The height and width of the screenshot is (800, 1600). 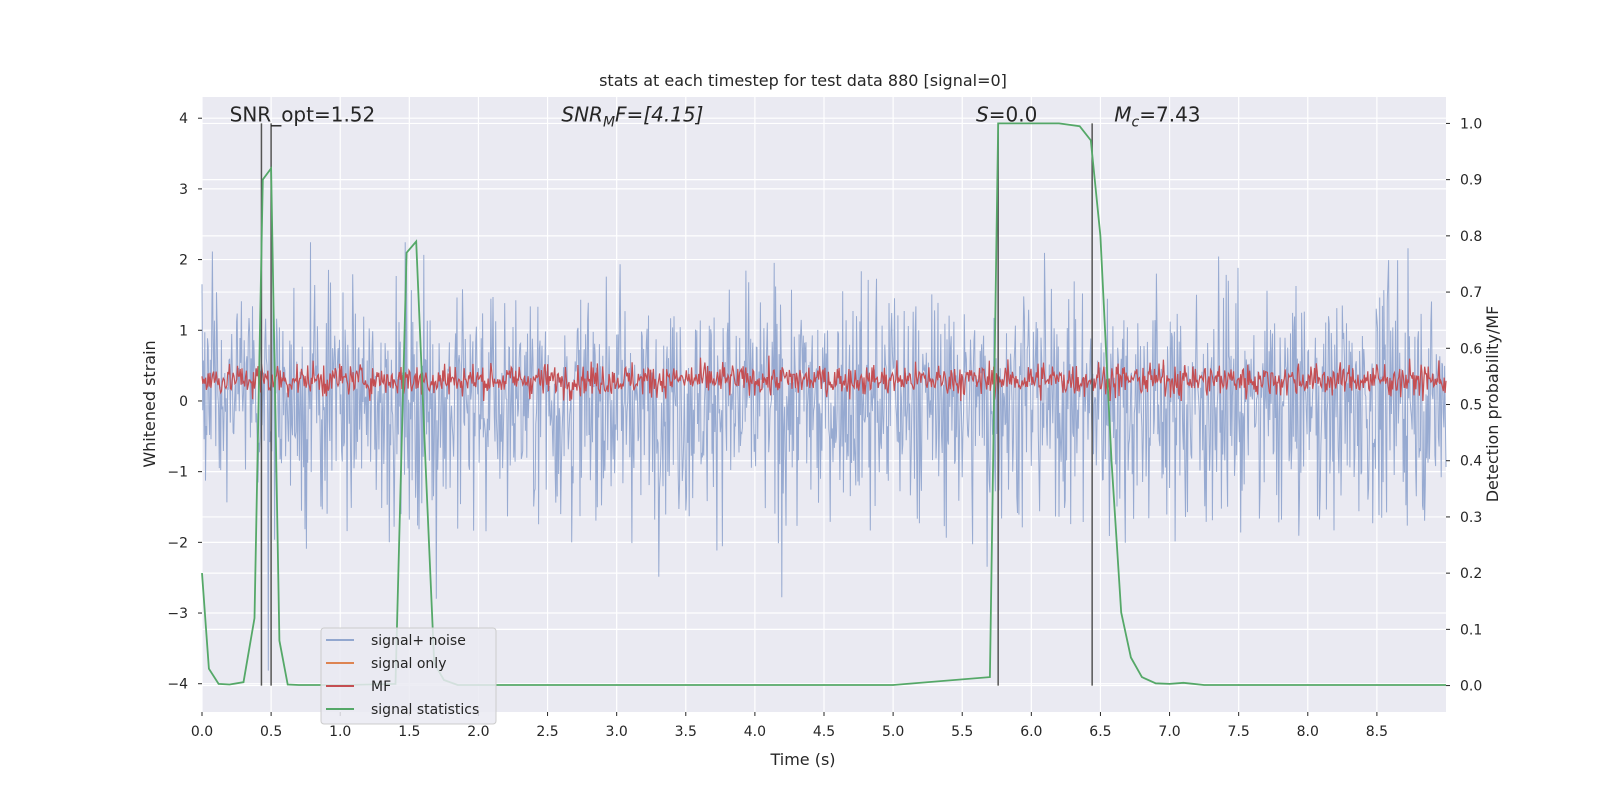 What do you see at coordinates (1471, 237) in the screenshot?
I see `y-right-tick-label: 0.8` at bounding box center [1471, 237].